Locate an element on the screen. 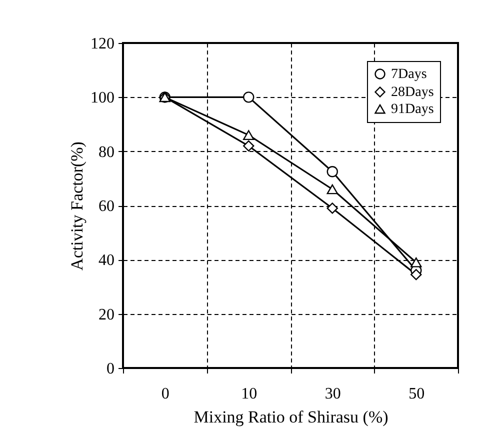  y-tick-label: 60 is located at coordinates (106, 206).